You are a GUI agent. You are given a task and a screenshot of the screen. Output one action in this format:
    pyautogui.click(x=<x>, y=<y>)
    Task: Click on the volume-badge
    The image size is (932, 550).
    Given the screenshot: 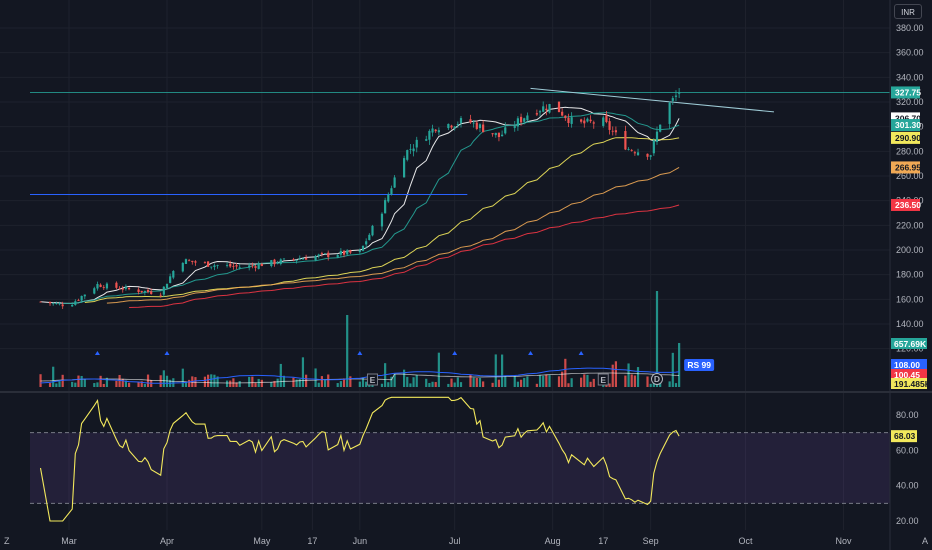 What is the action you would take?
    pyautogui.click(x=909, y=383)
    